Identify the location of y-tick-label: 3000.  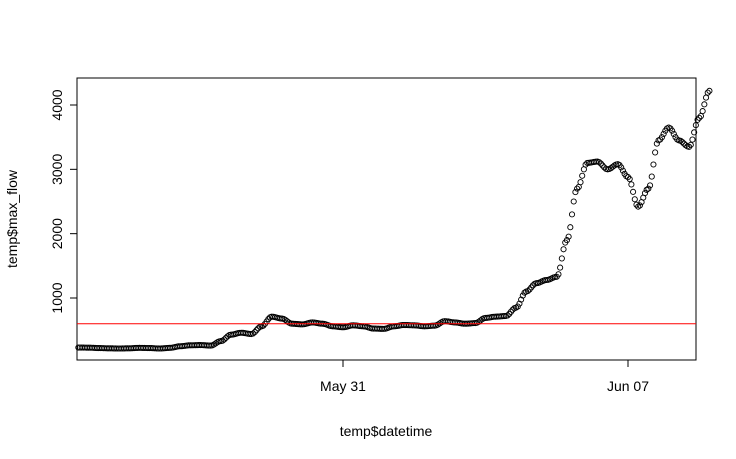
(57, 169).